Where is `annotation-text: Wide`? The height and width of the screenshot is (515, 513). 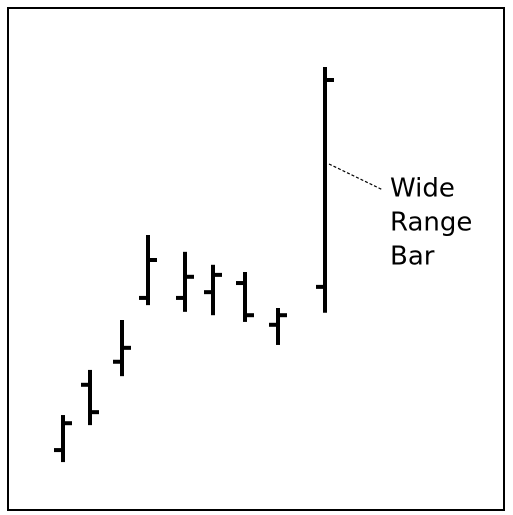 annotation-text: Wide is located at coordinates (422, 189).